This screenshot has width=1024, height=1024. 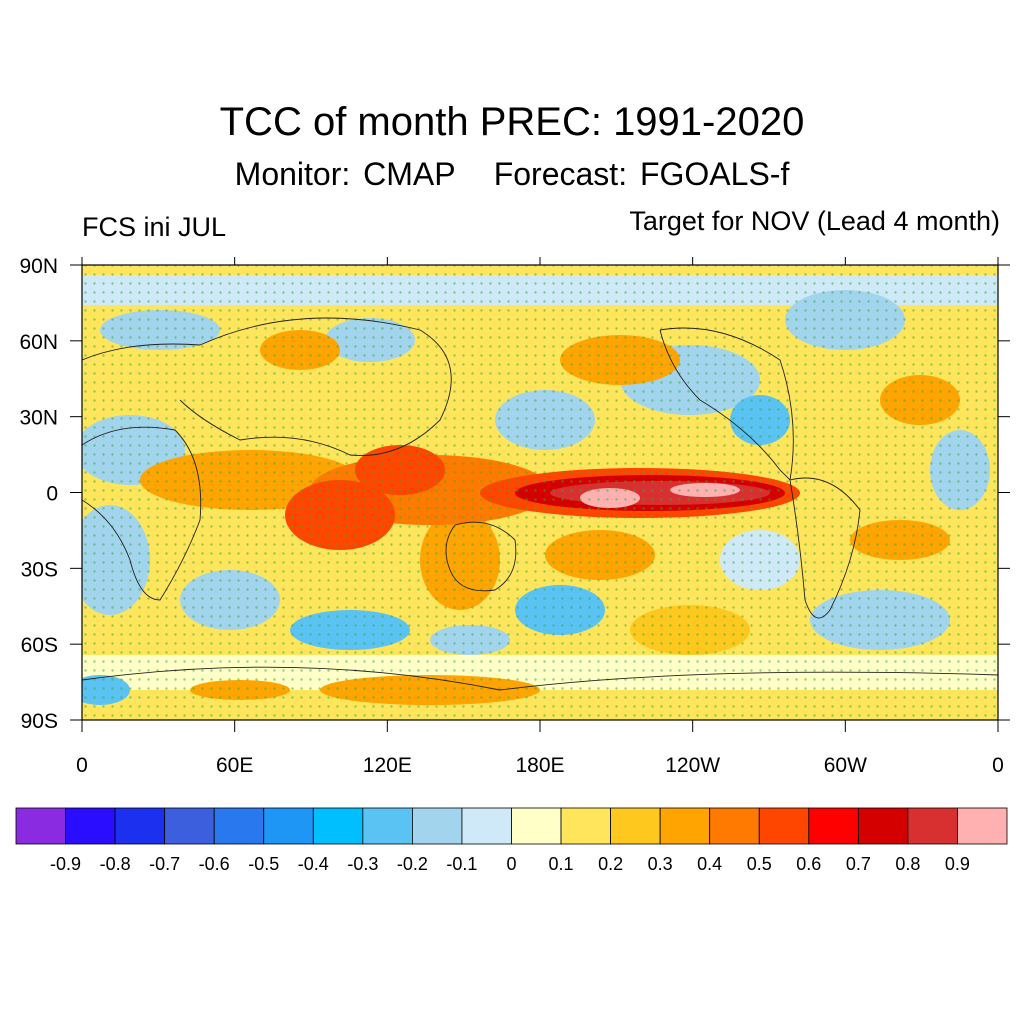 What do you see at coordinates (38, 342) in the screenshot?
I see `lat-label: 60N` at bounding box center [38, 342].